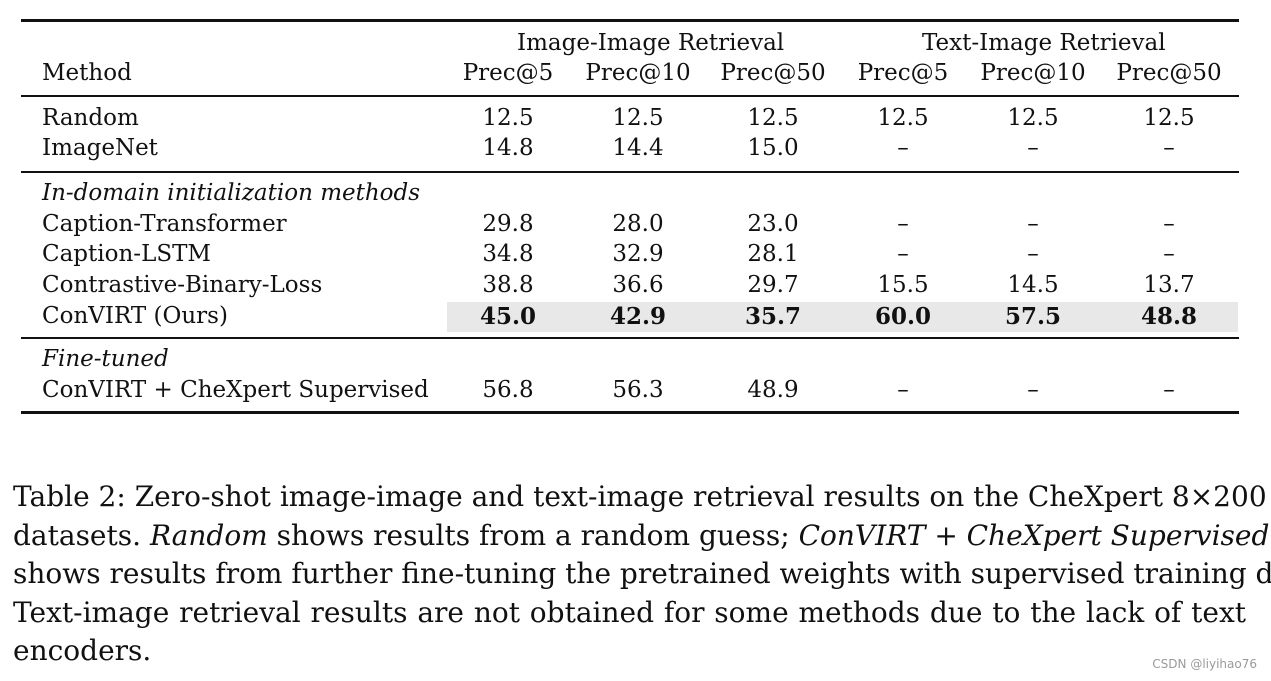  I want to click on table-cell: 14.5, so click(1033, 285).